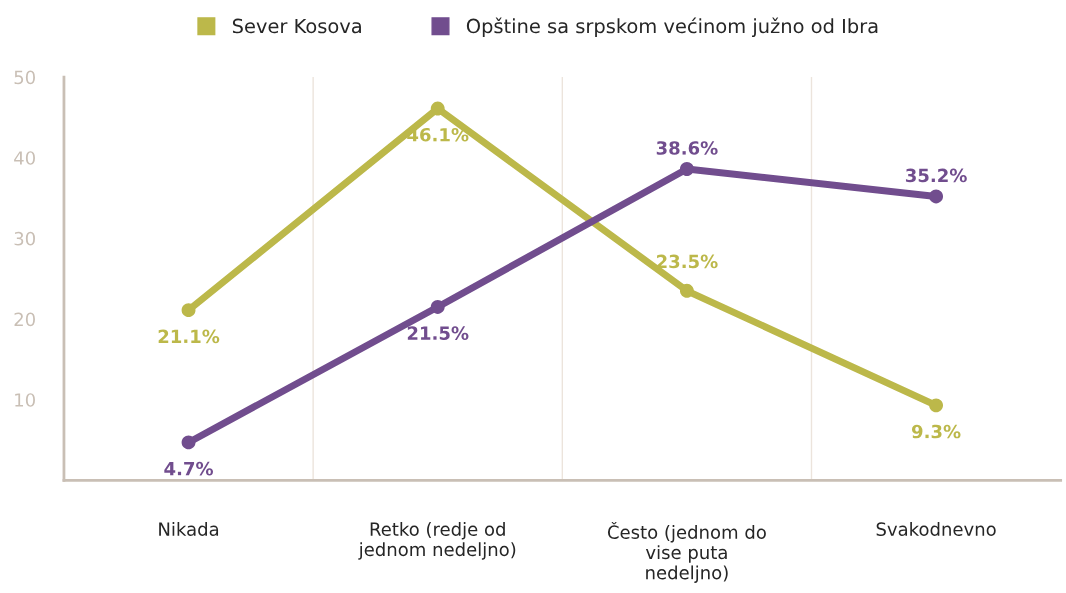  What do you see at coordinates (687, 261) in the screenshot?
I see `data-label: 23.5%` at bounding box center [687, 261].